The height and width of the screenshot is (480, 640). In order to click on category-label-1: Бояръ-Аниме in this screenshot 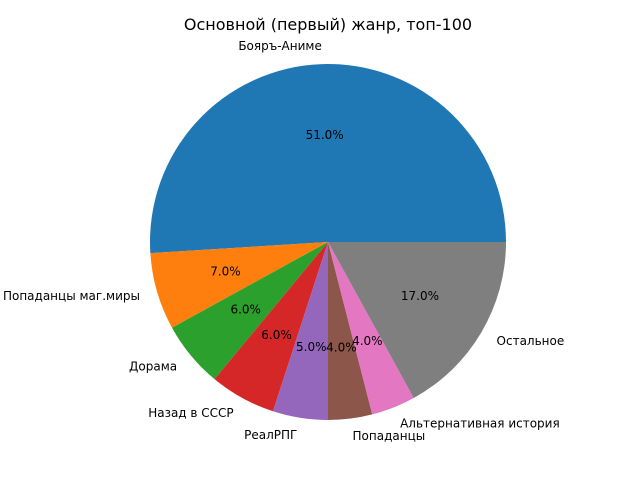, I will do `click(280, 46)`.